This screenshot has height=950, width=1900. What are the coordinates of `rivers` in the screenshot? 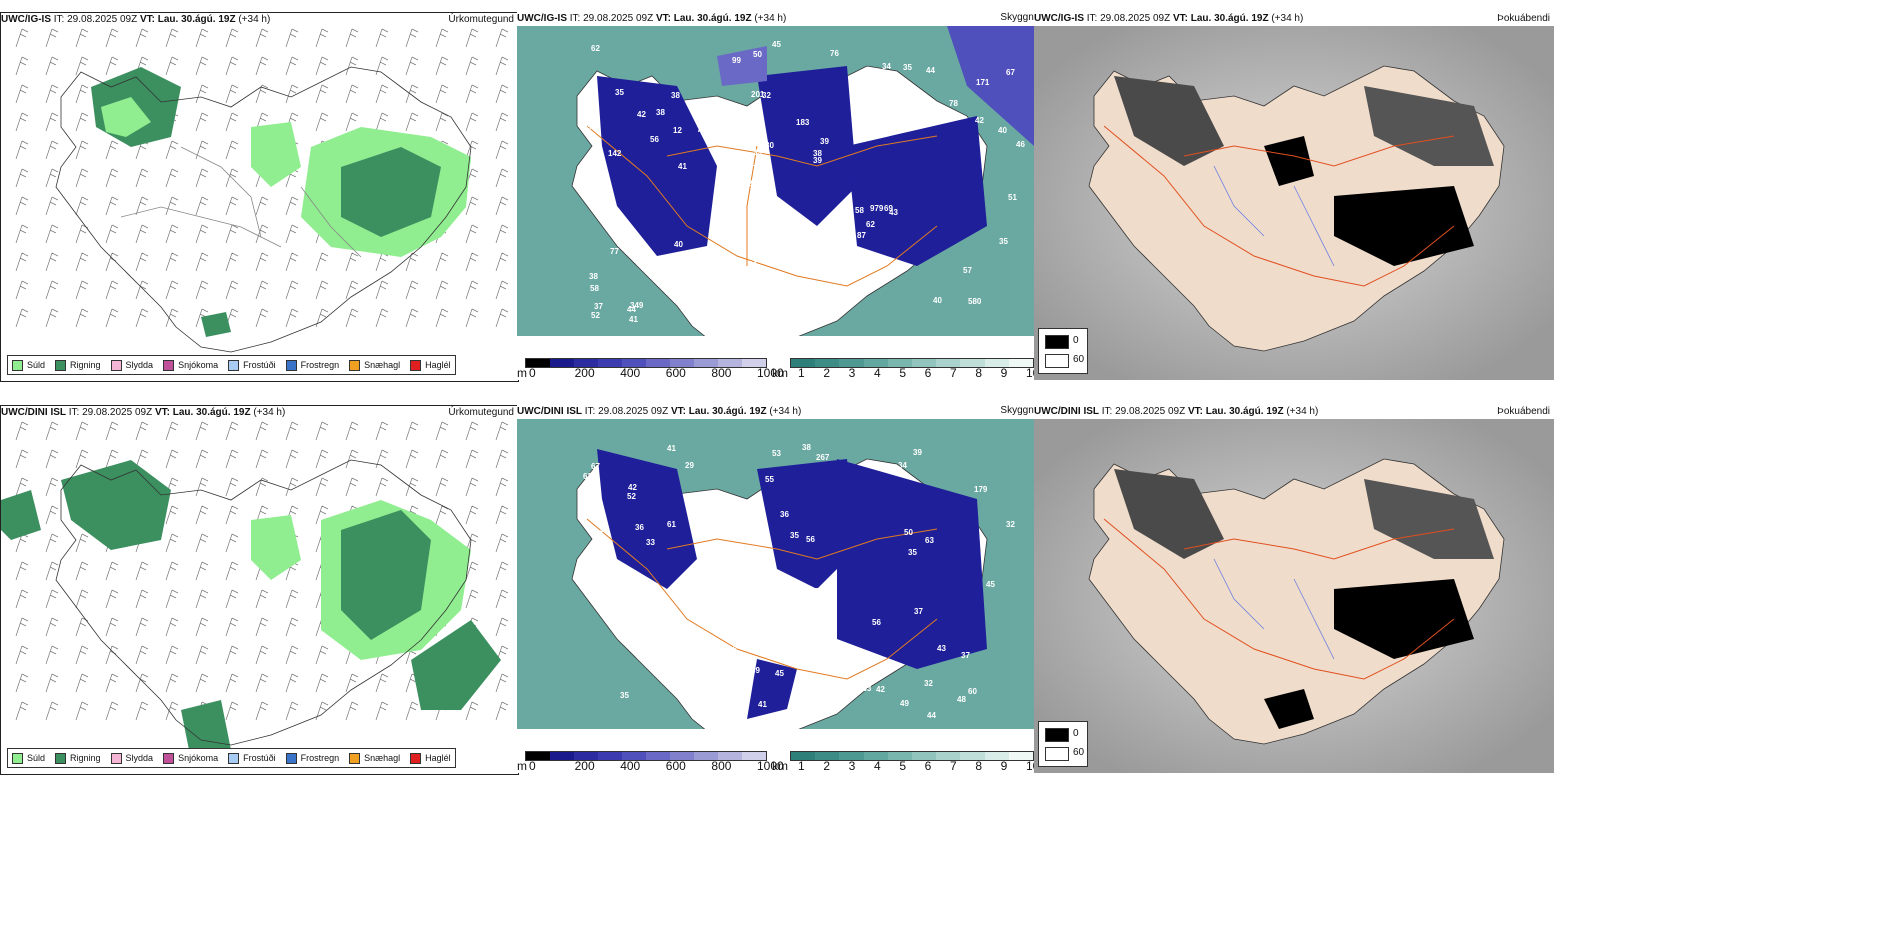 It's located at (1274, 609).